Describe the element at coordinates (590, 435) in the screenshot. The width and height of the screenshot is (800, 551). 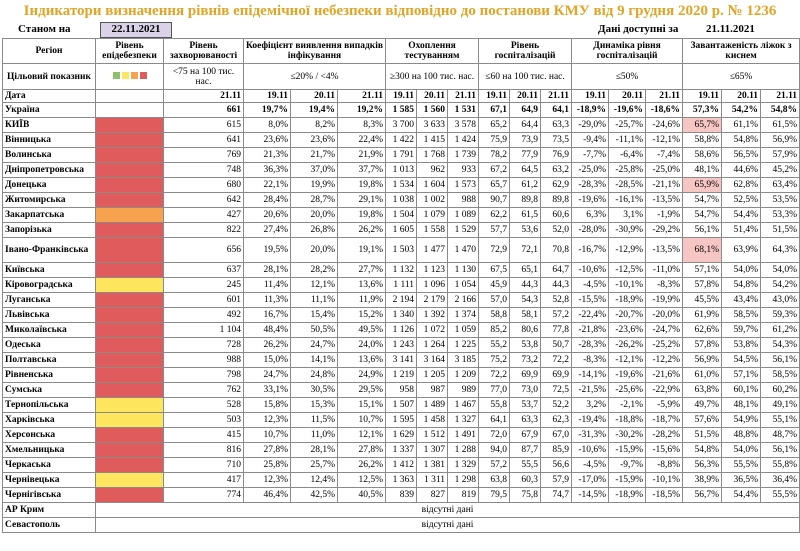
I see `value-cell: -31,3%` at that location.